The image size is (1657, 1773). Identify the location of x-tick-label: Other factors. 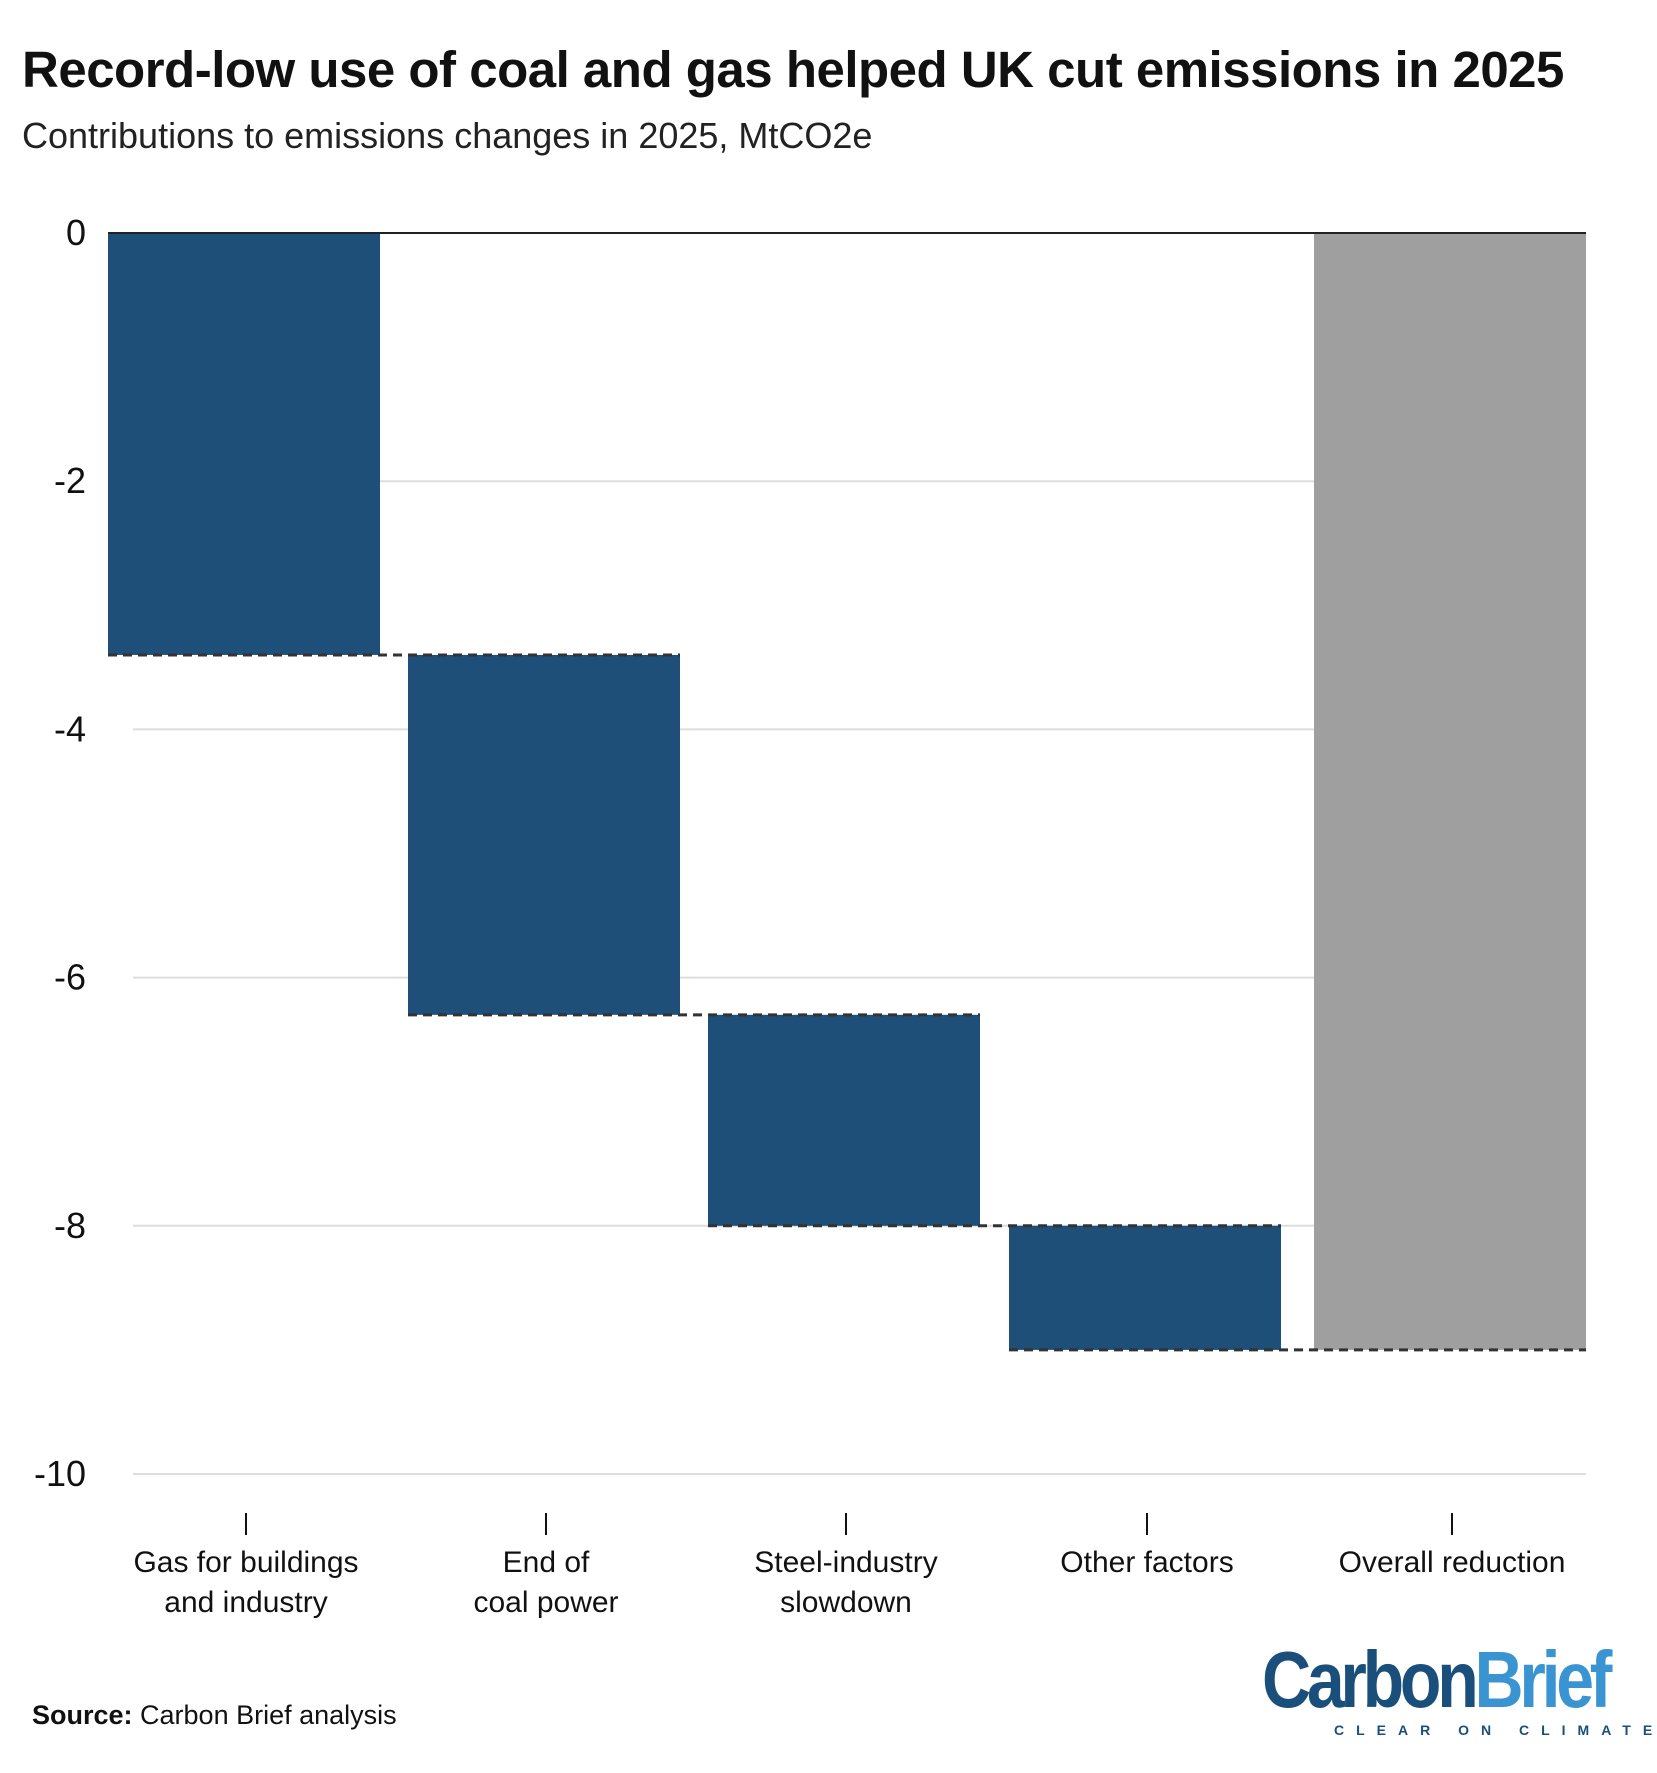
(1146, 1562).